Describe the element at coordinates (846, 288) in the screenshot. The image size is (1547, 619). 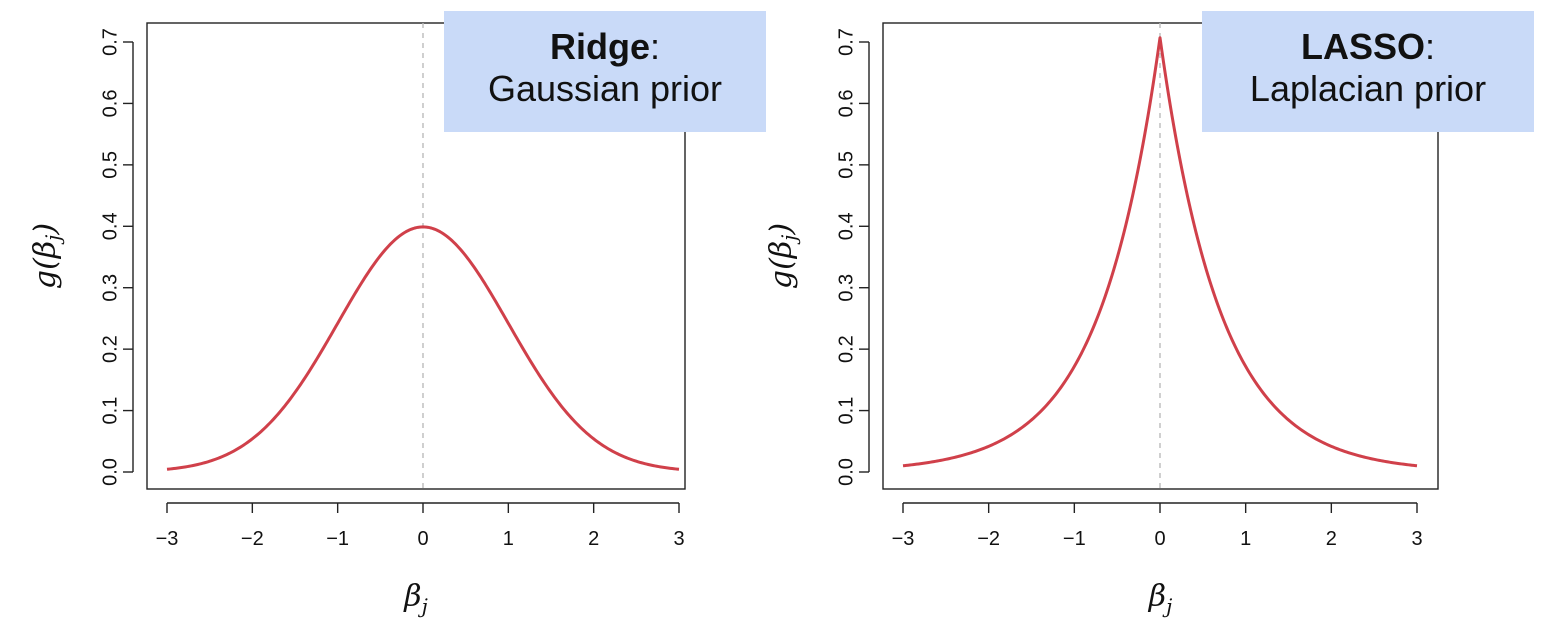
I see `lasso-y-tick-label: 0.3` at that location.